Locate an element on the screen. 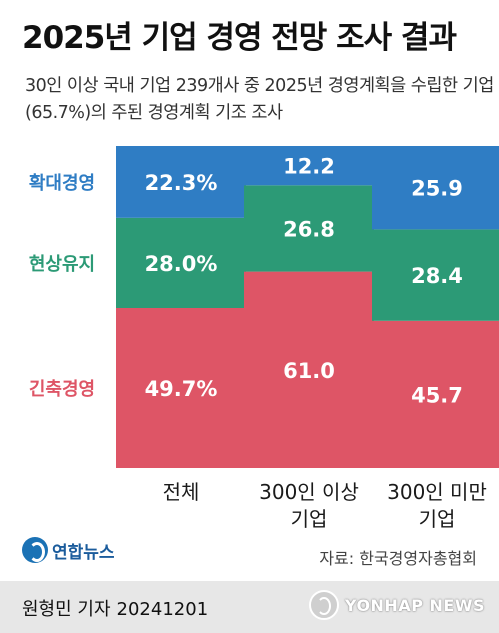 Image resolution: width=499 pixels, height=633 pixels. data-label: 12.2 is located at coordinates (309, 167).